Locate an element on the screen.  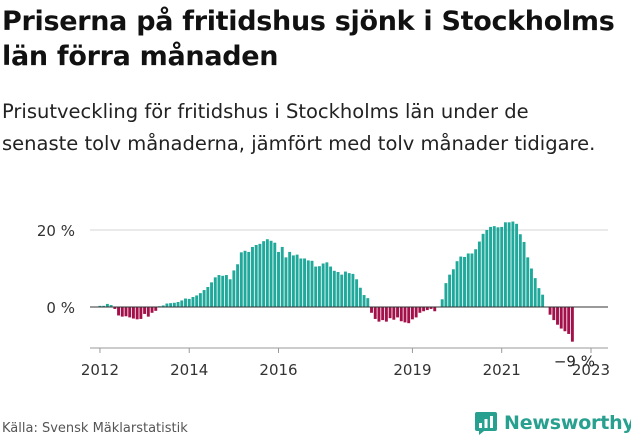
newsworthy-logo-icon is located at coordinates (486, 423).